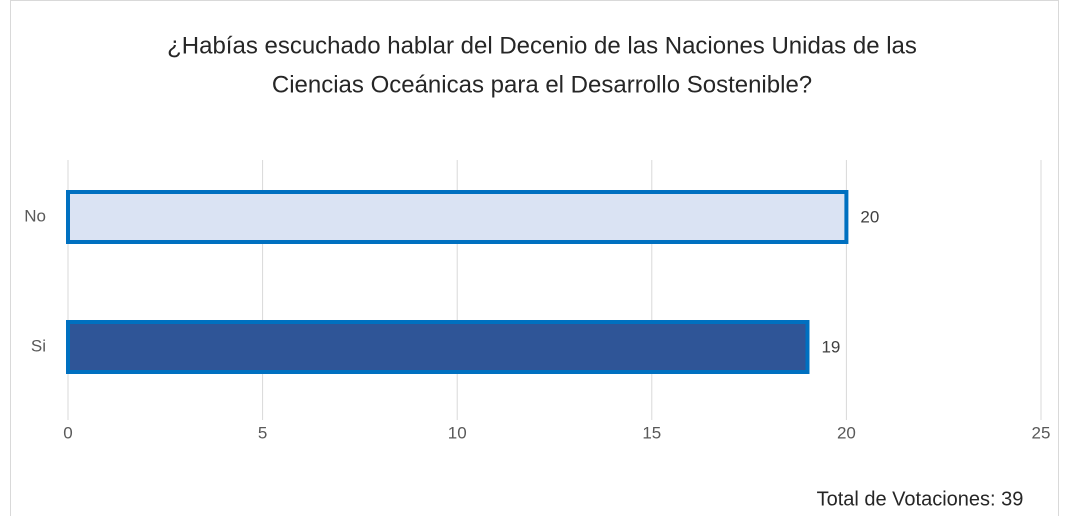 Image resolution: width=1065 pixels, height=516 pixels. Describe the element at coordinates (1041, 432) in the screenshot. I see `x-tick-label: 25` at that location.